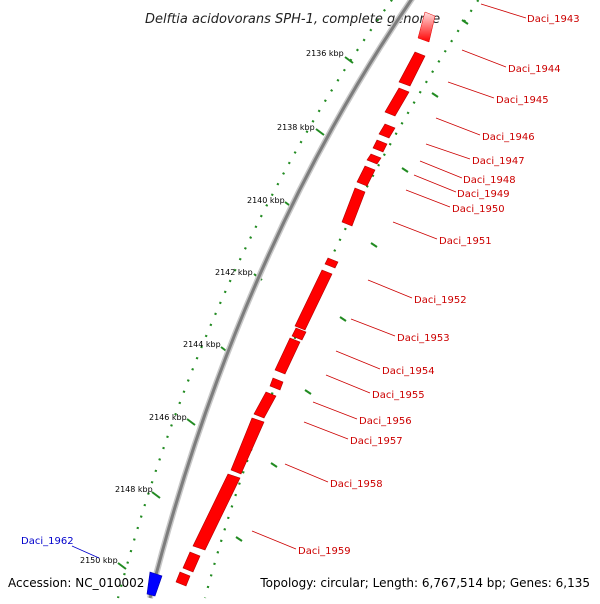  Describe the element at coordinates (374, 159) in the screenshot. I see `gene-block-daci-1948` at that location.